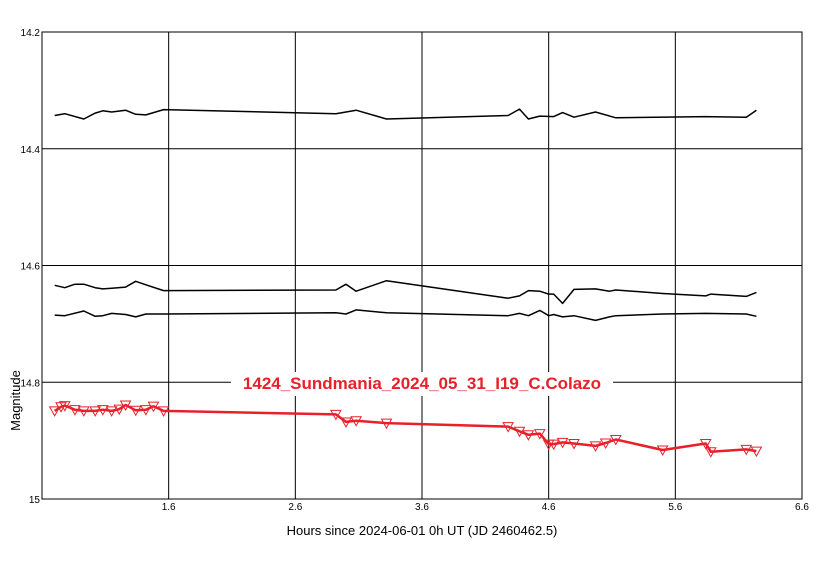 The width and height of the screenshot is (820, 568). Describe the element at coordinates (295, 507) in the screenshot. I see `x-tick-label: 2.6` at that location.